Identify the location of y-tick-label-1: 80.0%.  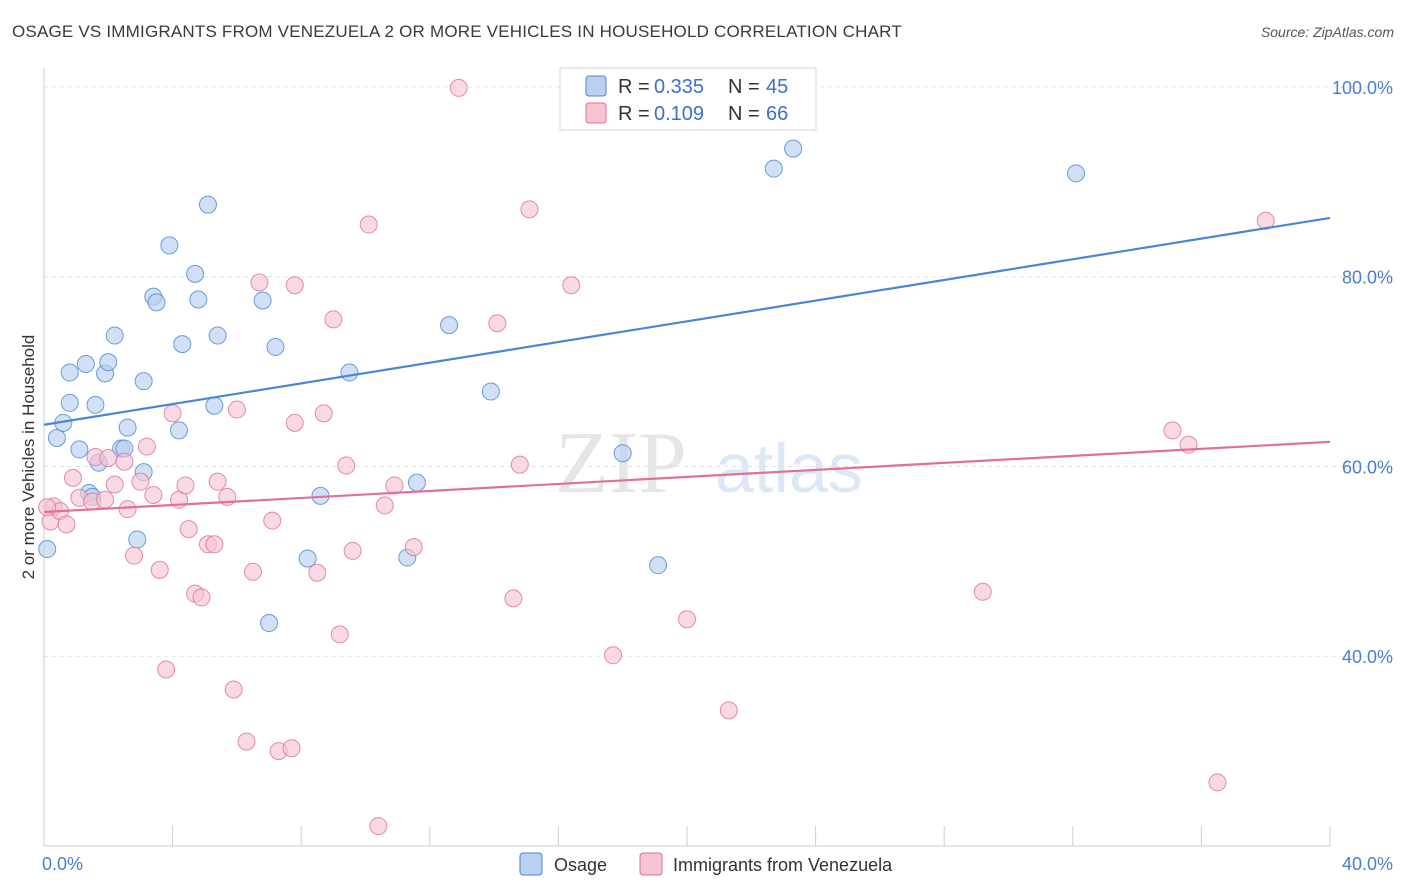
(1367, 278).